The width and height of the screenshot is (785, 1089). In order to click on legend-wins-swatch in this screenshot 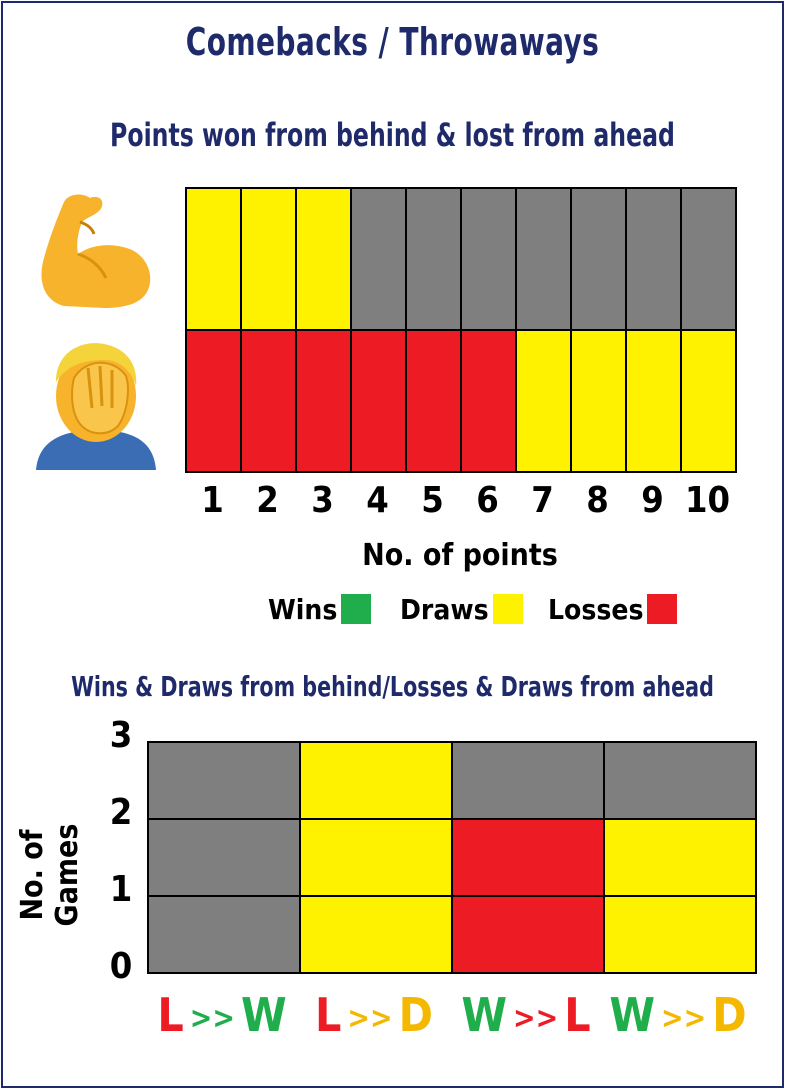, I will do `click(356, 609)`.